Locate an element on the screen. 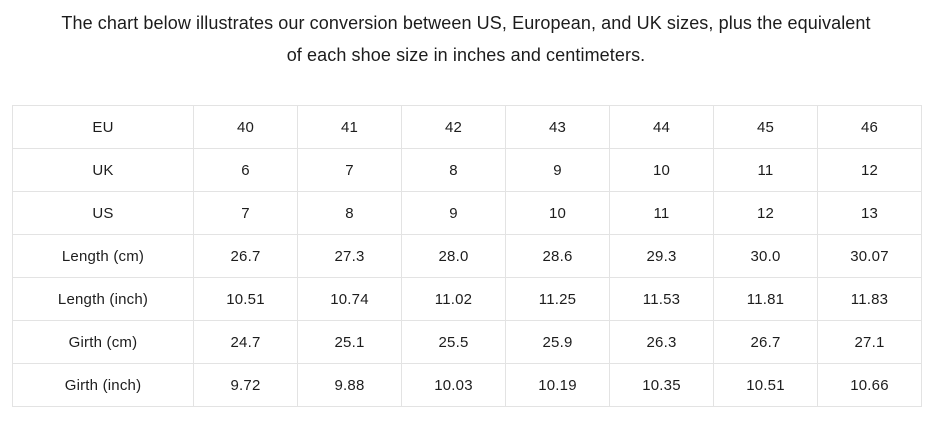 Image resolution: width=932 pixels, height=424 pixels. table-cell: 44 is located at coordinates (661, 127).